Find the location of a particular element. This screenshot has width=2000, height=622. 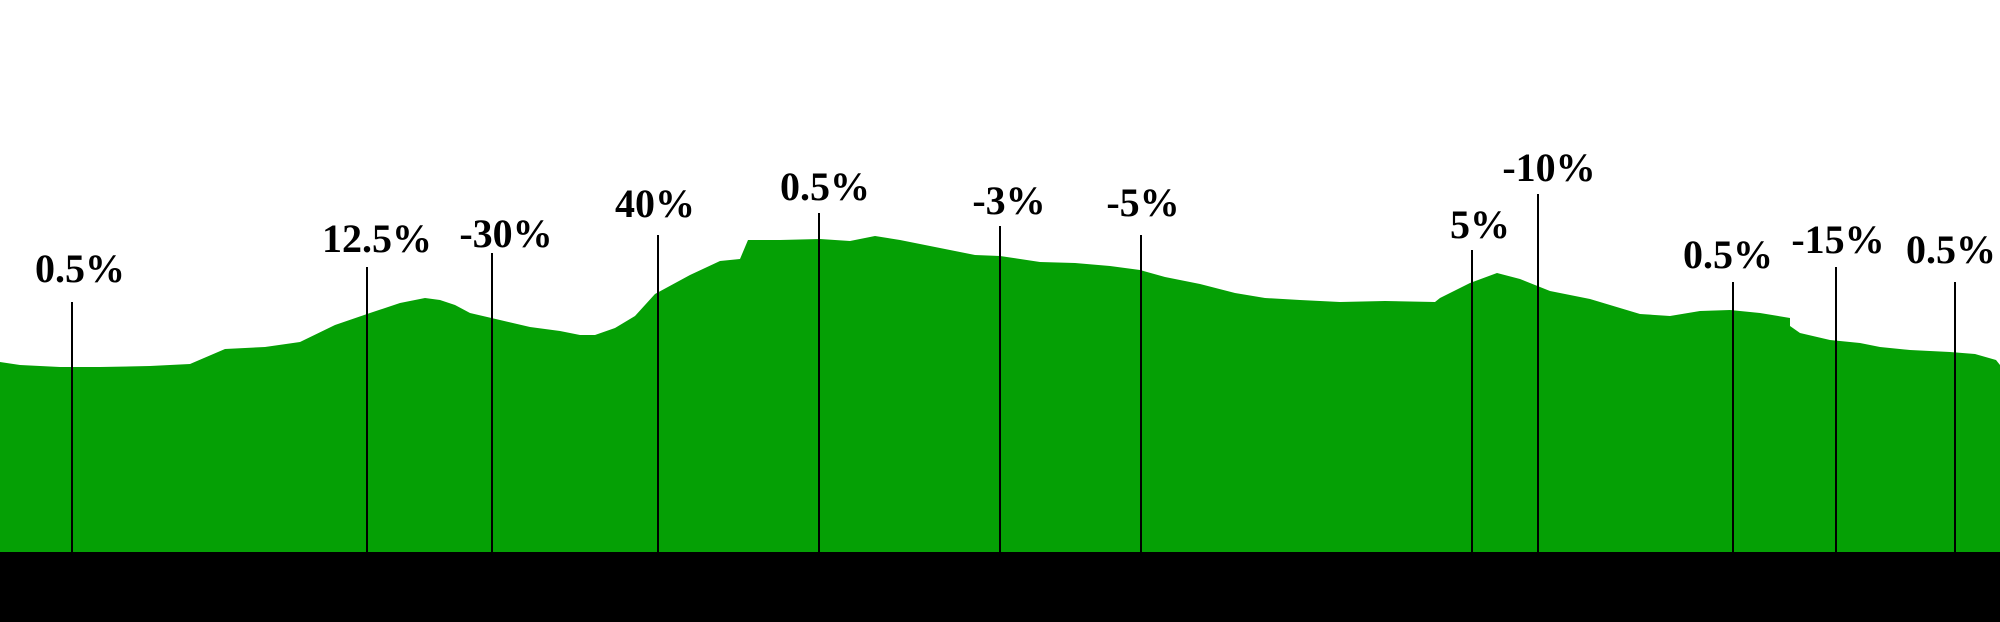

grade-marker: -5% is located at coordinates (1143, 366).